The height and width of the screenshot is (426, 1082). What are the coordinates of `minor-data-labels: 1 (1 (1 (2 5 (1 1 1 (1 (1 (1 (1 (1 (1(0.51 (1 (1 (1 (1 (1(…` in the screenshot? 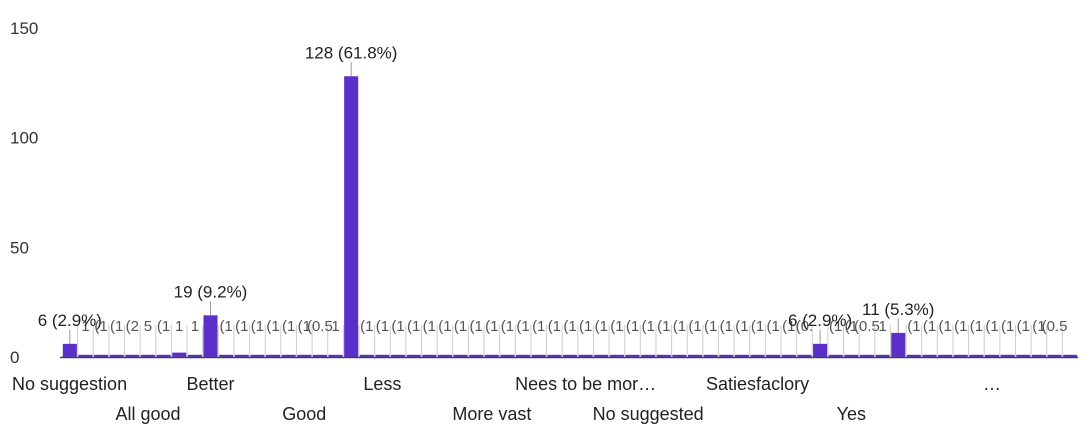 It's located at (574, 326).